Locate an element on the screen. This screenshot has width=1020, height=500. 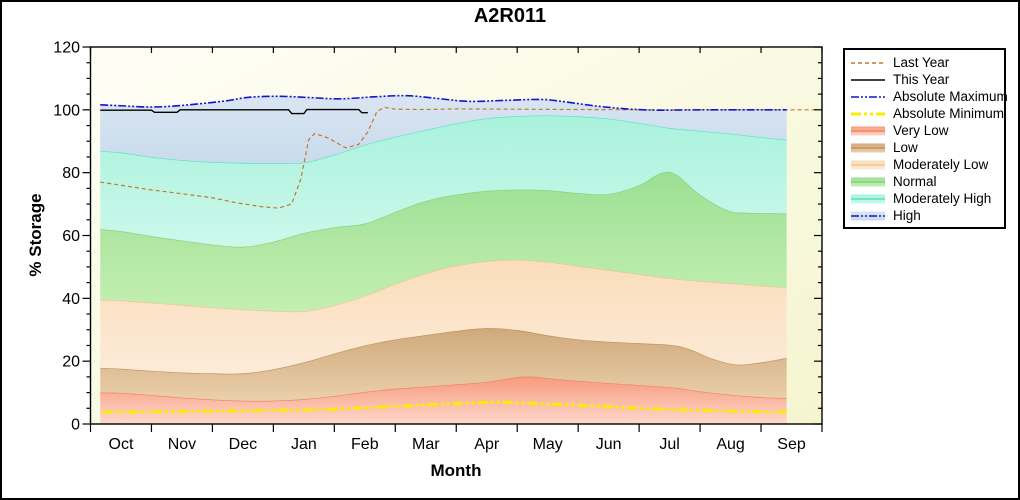
x-tick-label-sep: Sep is located at coordinates (791, 444).